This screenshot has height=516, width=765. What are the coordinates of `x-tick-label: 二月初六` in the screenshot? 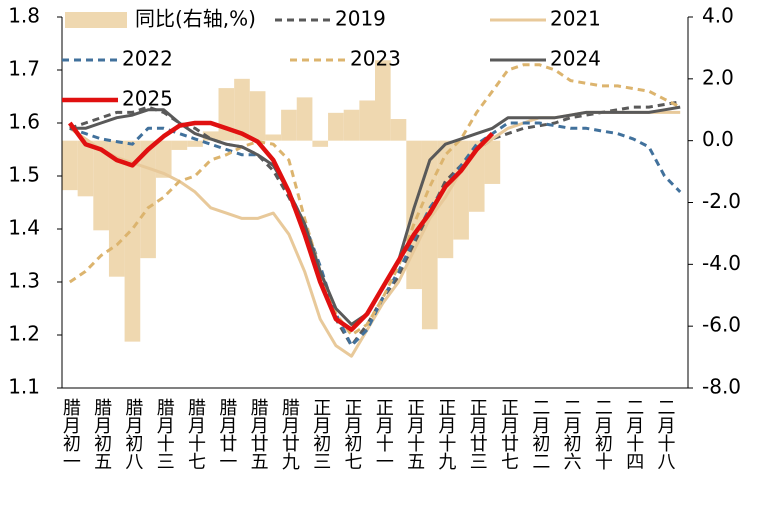 It's located at (571, 434).